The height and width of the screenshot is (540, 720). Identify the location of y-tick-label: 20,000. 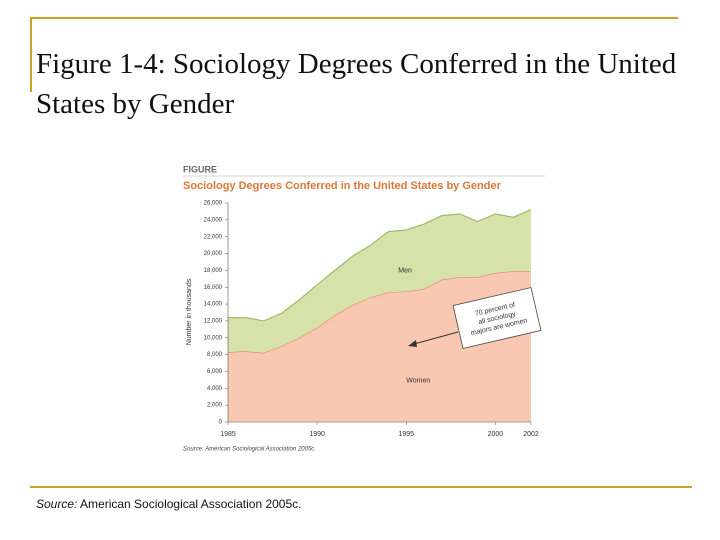
(213, 254).